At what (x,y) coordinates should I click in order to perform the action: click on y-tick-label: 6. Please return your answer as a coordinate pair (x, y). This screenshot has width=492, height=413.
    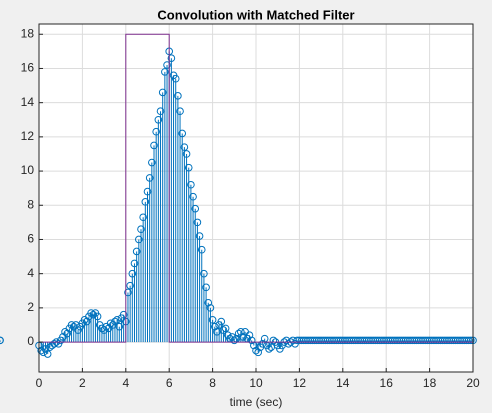
    Looking at the image, I should click on (30, 239).